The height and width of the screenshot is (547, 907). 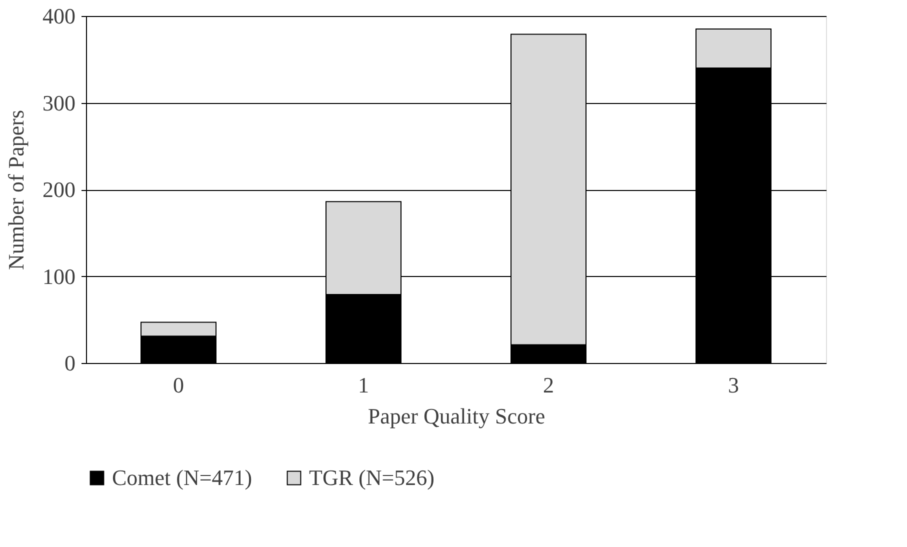 I want to click on legend-label: Comet (N=471), so click(x=182, y=477).